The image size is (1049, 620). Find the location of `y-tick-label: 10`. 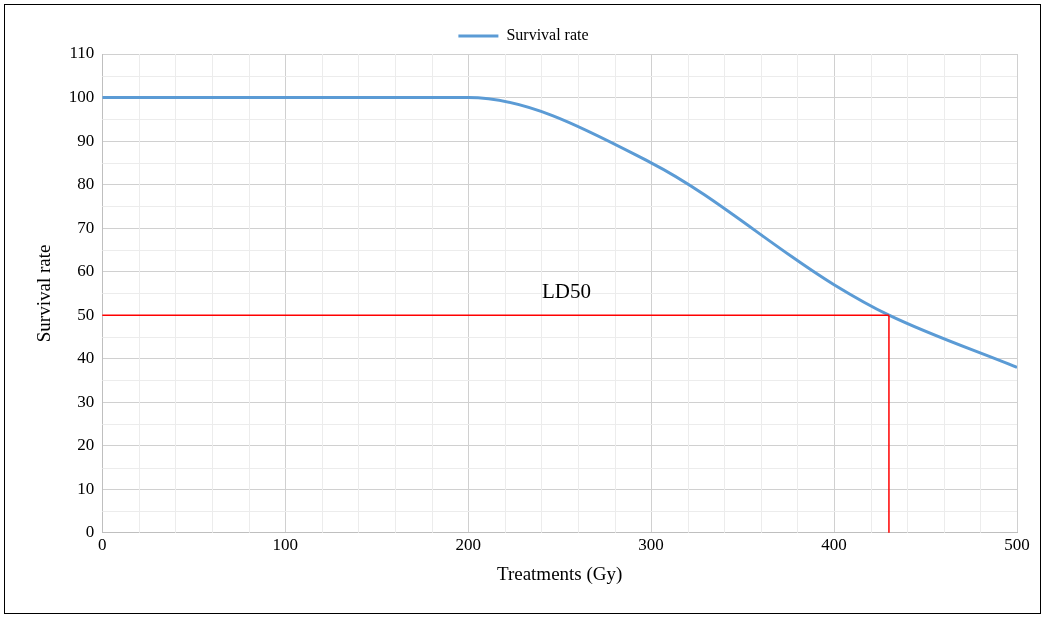

y-tick-label: 10 is located at coordinates (86, 488).